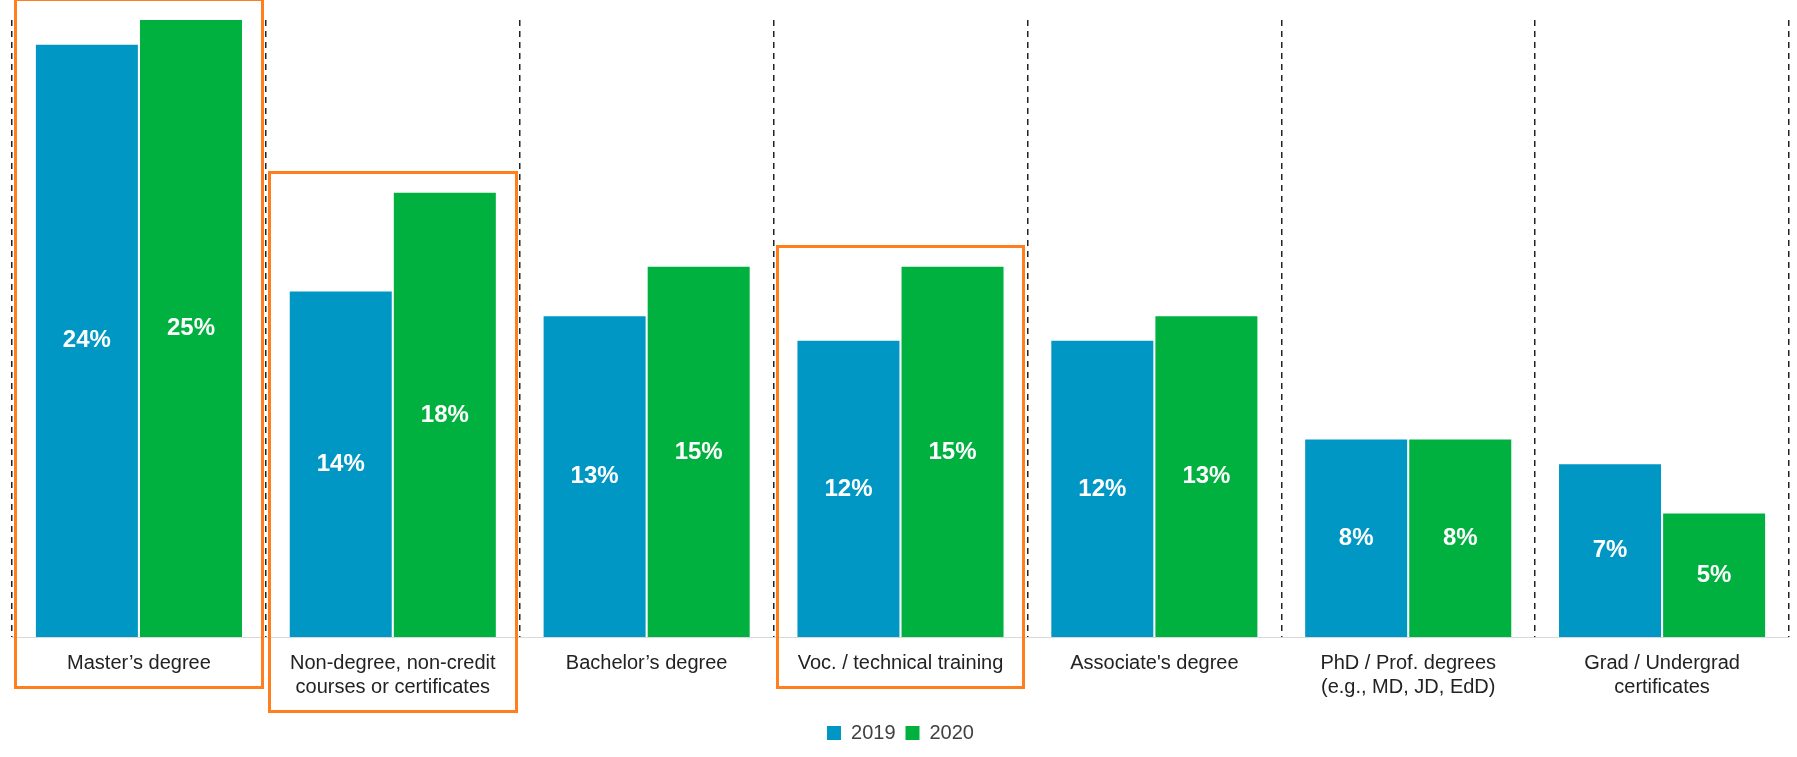 This screenshot has width=1797, height=757. I want to click on data-label: 5%, so click(1714, 573).